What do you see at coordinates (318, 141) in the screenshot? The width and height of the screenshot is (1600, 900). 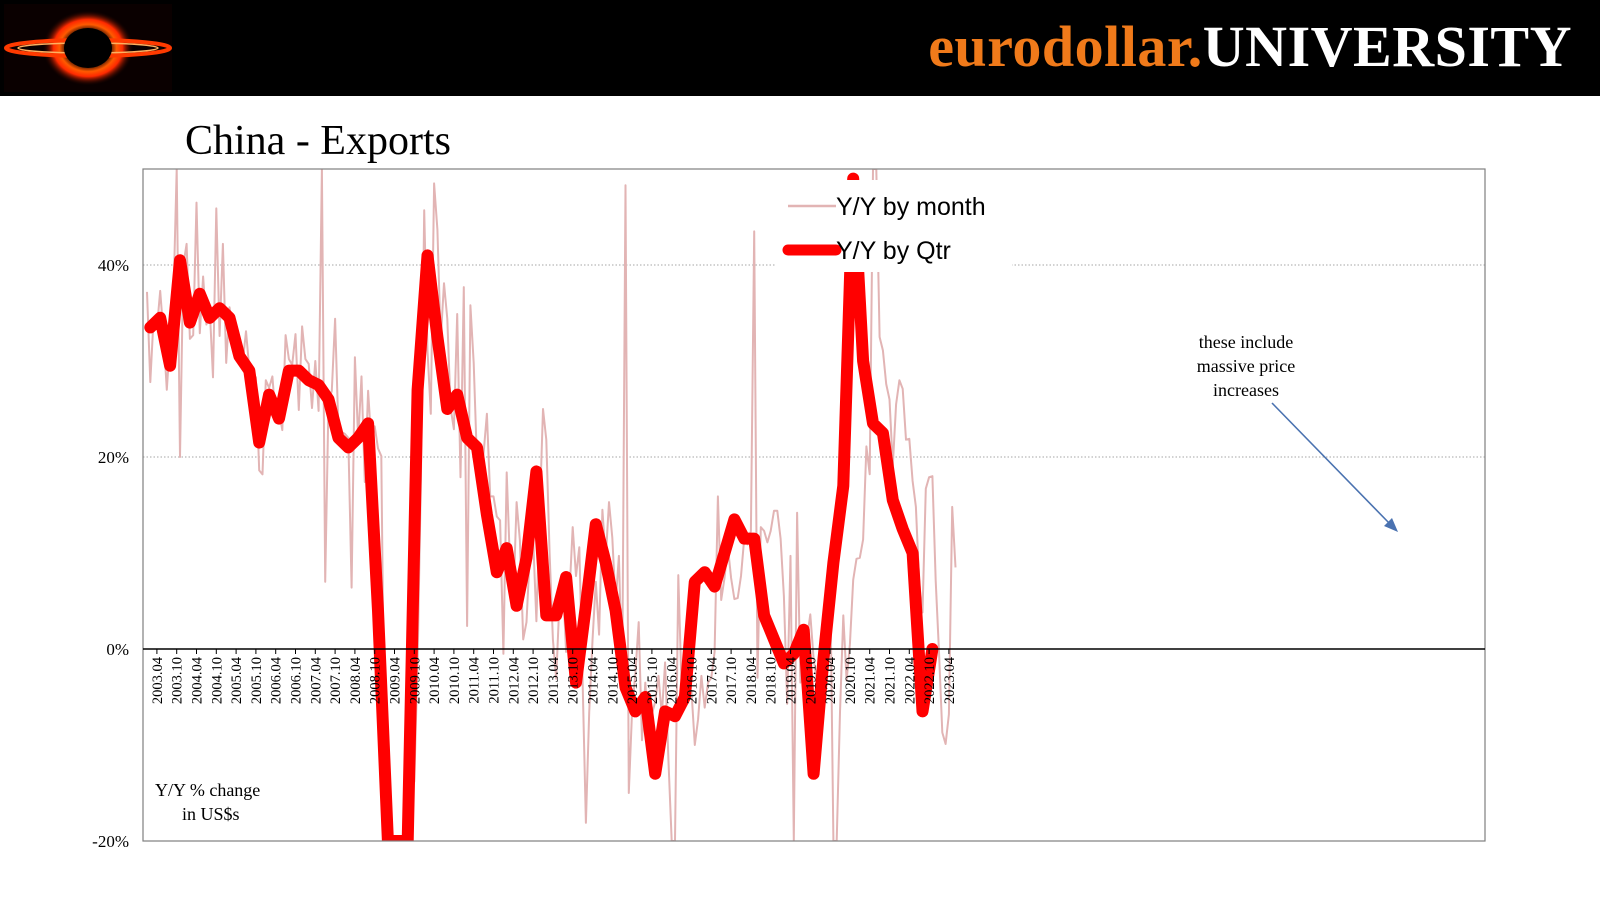 I see `chart-title: China - Exports` at bounding box center [318, 141].